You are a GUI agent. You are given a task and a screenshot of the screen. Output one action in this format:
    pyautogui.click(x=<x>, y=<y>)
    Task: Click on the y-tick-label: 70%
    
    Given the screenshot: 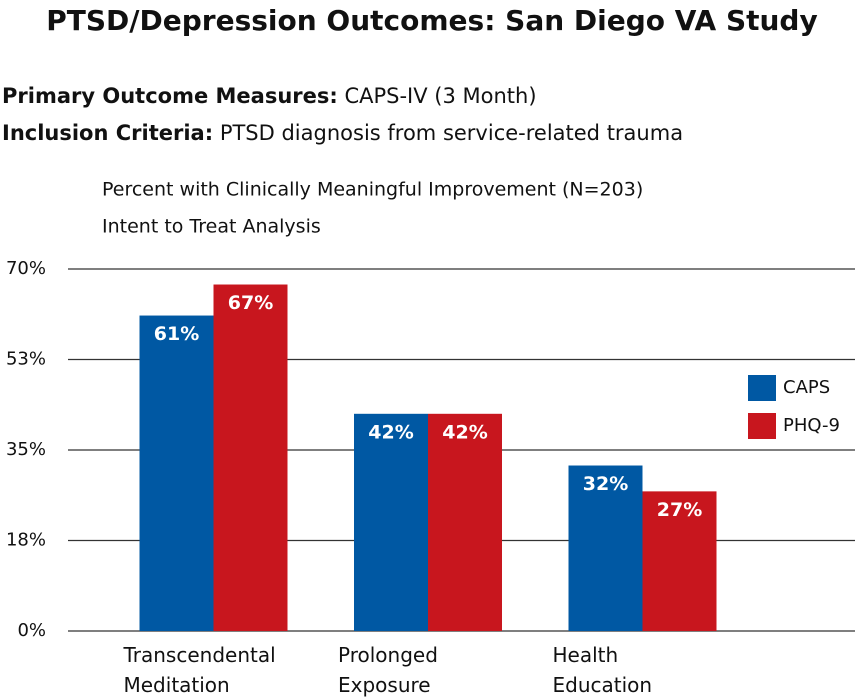 What is the action you would take?
    pyautogui.click(x=26, y=268)
    